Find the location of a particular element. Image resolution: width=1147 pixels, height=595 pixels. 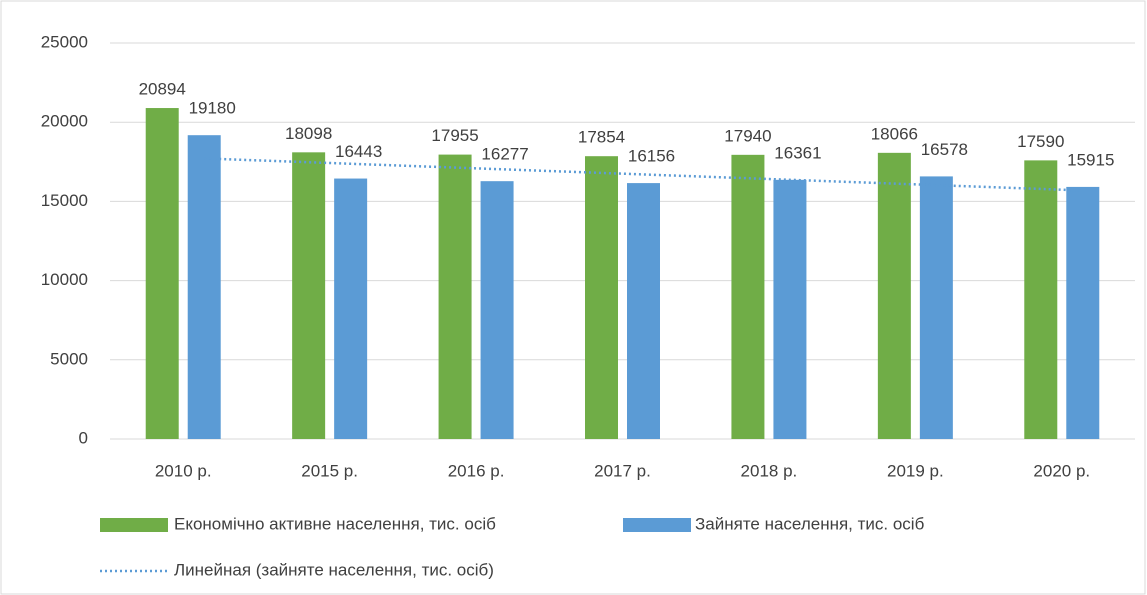

data-label: 17590 is located at coordinates (1040, 141).